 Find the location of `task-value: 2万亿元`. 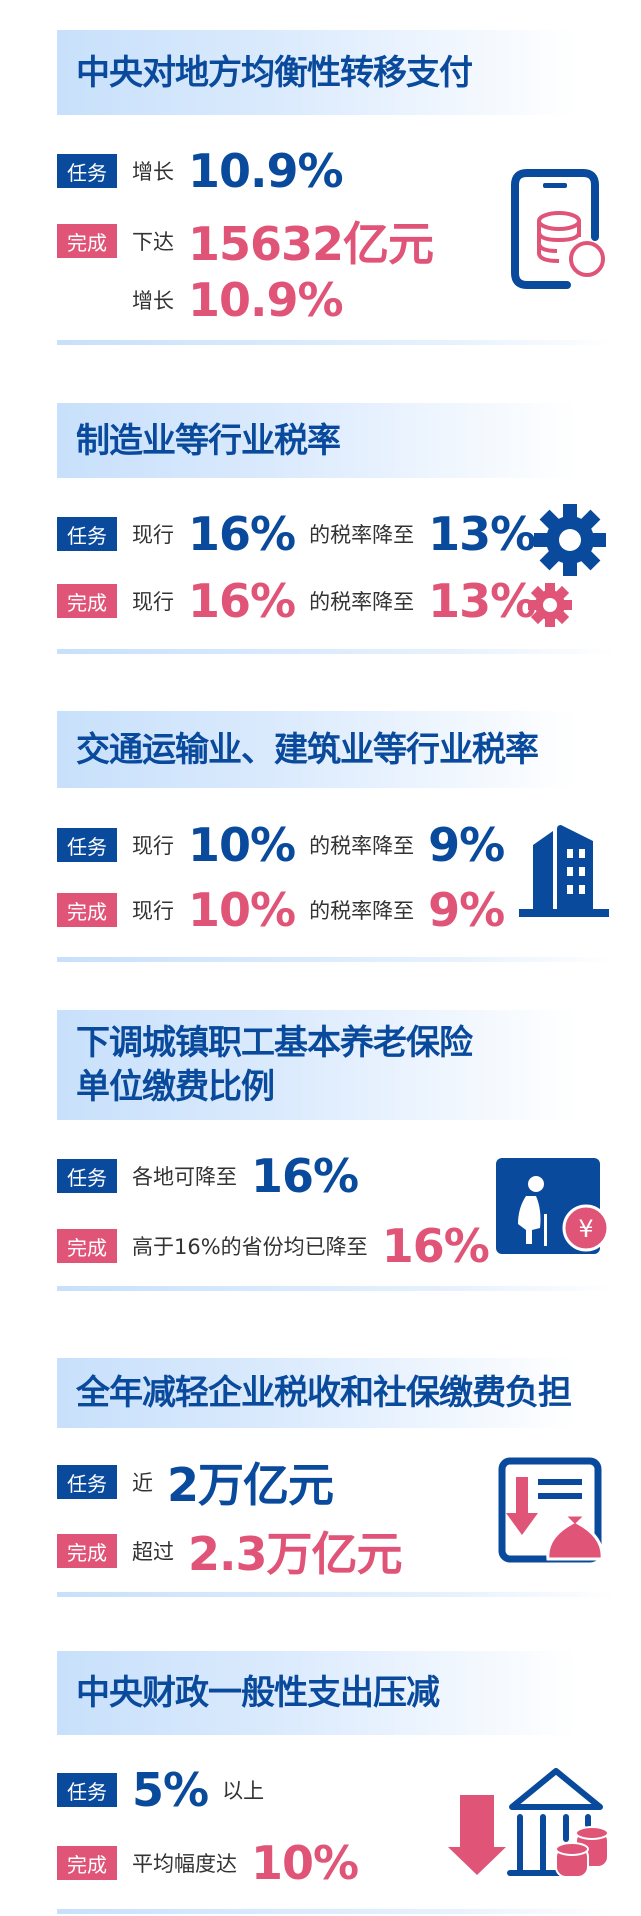

task-value: 2万亿元 is located at coordinates (250, 1485).